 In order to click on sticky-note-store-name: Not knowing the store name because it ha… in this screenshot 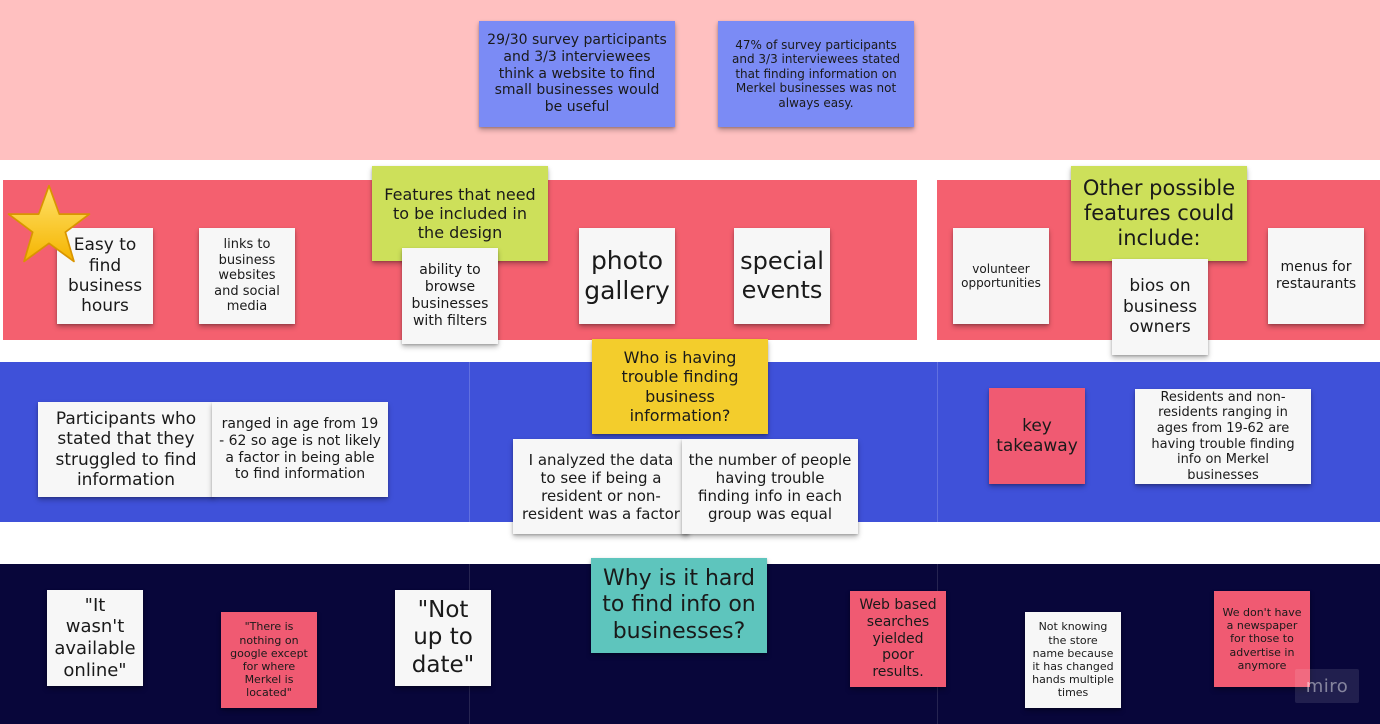, I will do `click(1073, 660)`.